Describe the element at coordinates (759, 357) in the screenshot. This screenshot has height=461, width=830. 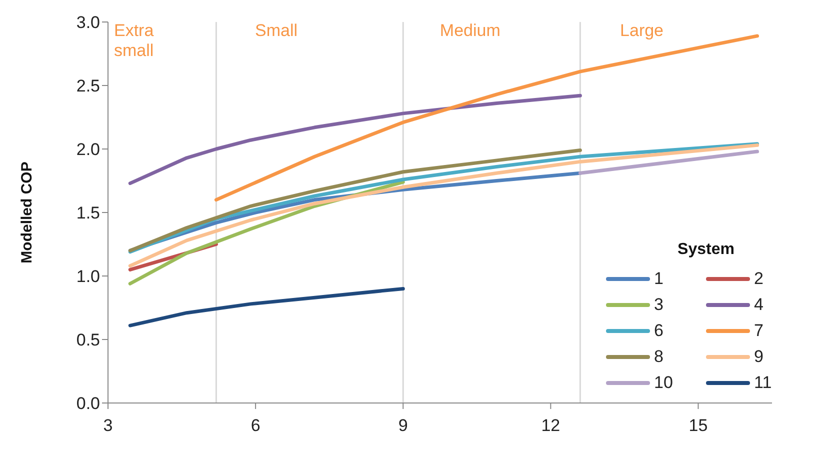
I see `legend-label: 9` at that location.